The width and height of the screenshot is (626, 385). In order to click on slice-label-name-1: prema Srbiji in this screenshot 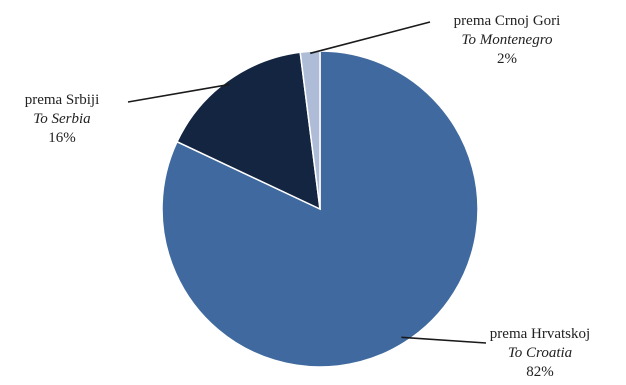, I will do `click(62, 100)`.